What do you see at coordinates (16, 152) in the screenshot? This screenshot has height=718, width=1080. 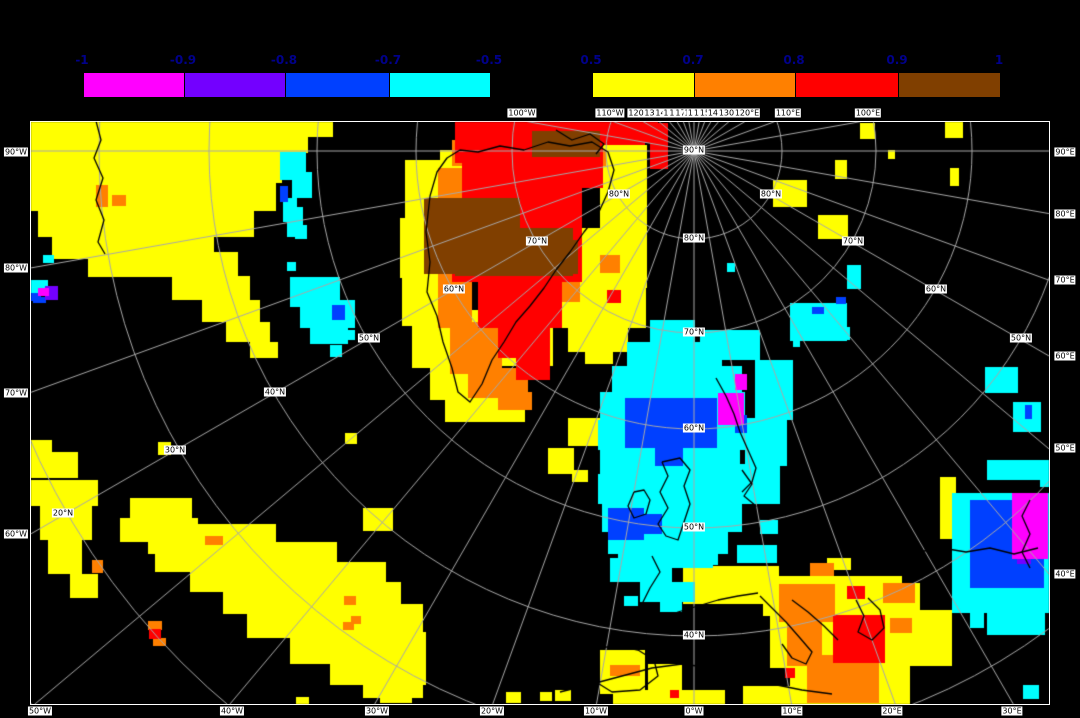 I see `left-longitude-label: 90°W` at bounding box center [16, 152].